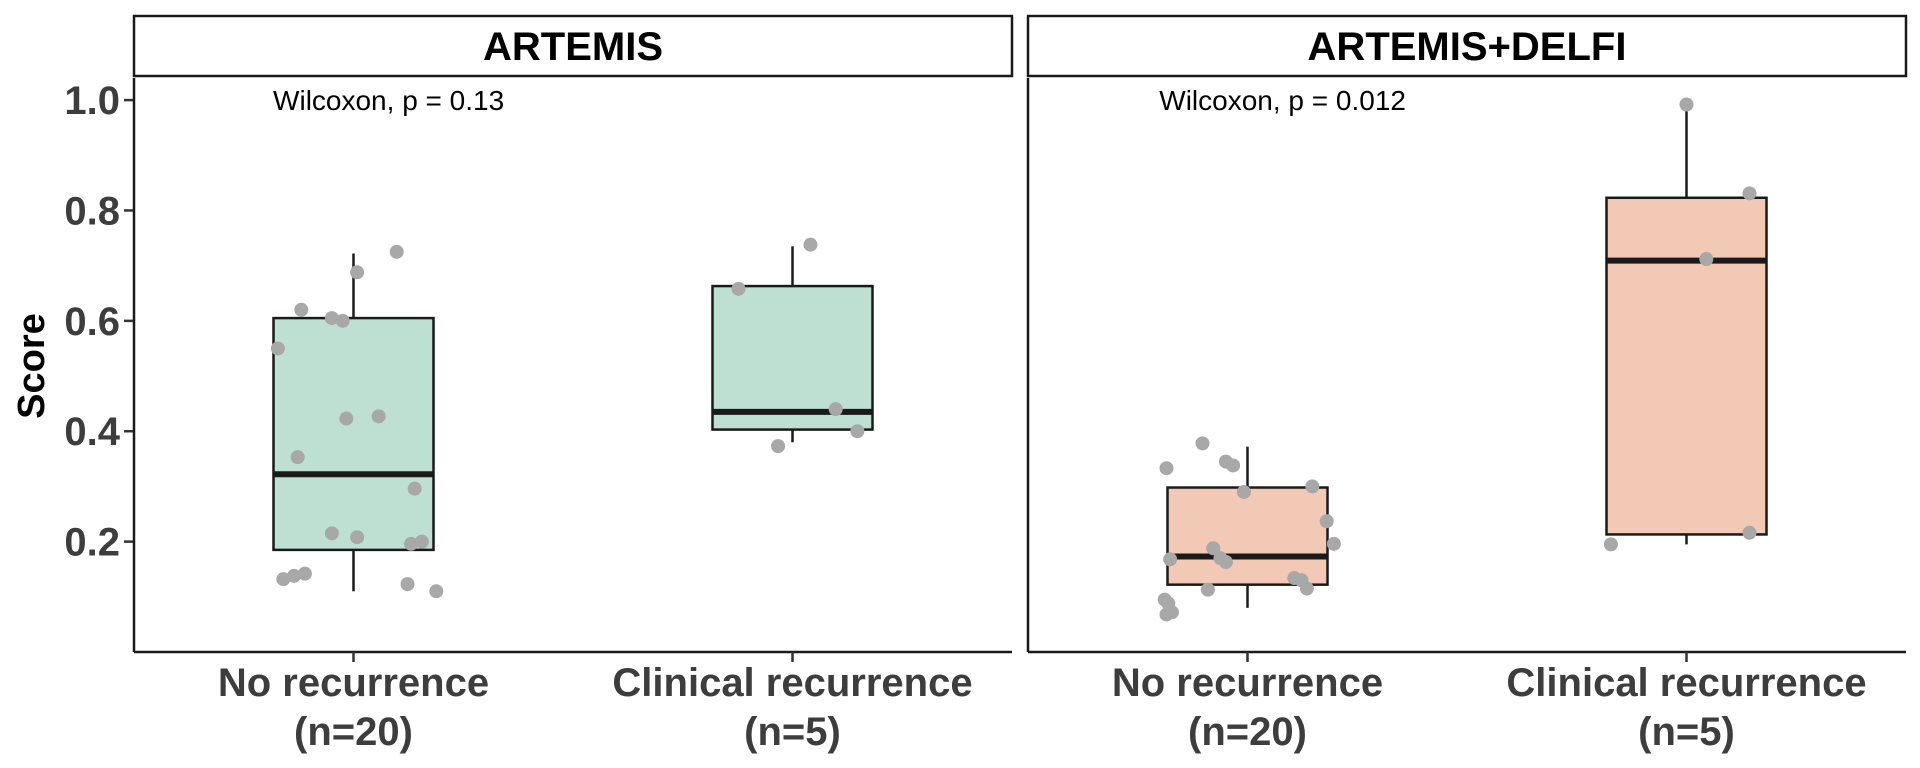 The height and width of the screenshot is (768, 1920). What do you see at coordinates (388, 100) in the screenshot?
I see `wilcoxon-annotation: Wilcoxon, p = 0.13` at bounding box center [388, 100].